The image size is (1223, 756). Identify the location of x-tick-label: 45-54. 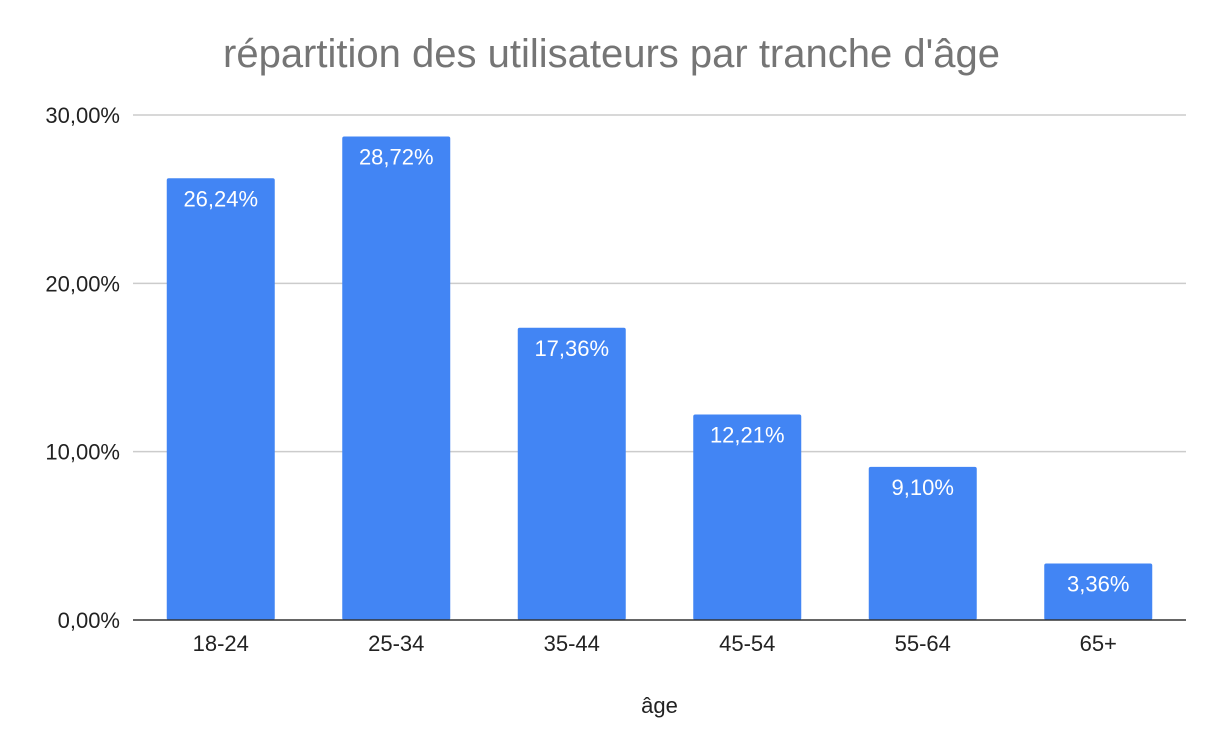
(747, 643).